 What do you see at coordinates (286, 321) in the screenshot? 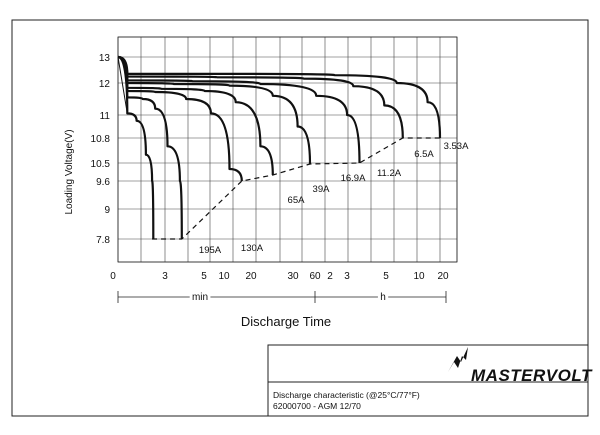
I see `x-axis-label: Discharge Time` at bounding box center [286, 321].